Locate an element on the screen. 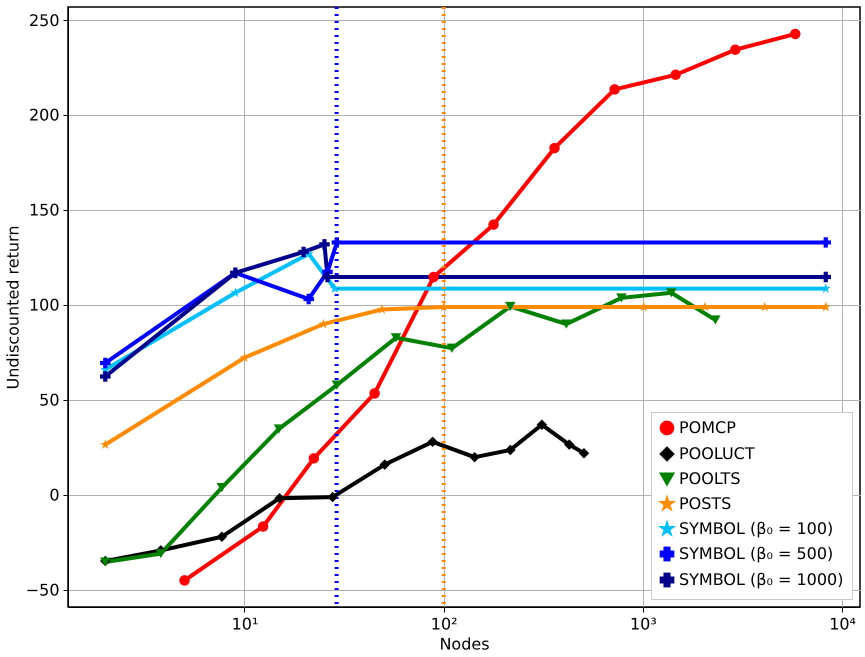 Image resolution: width=865 pixels, height=657 pixels. legend-label: POMCP is located at coordinates (707, 427).